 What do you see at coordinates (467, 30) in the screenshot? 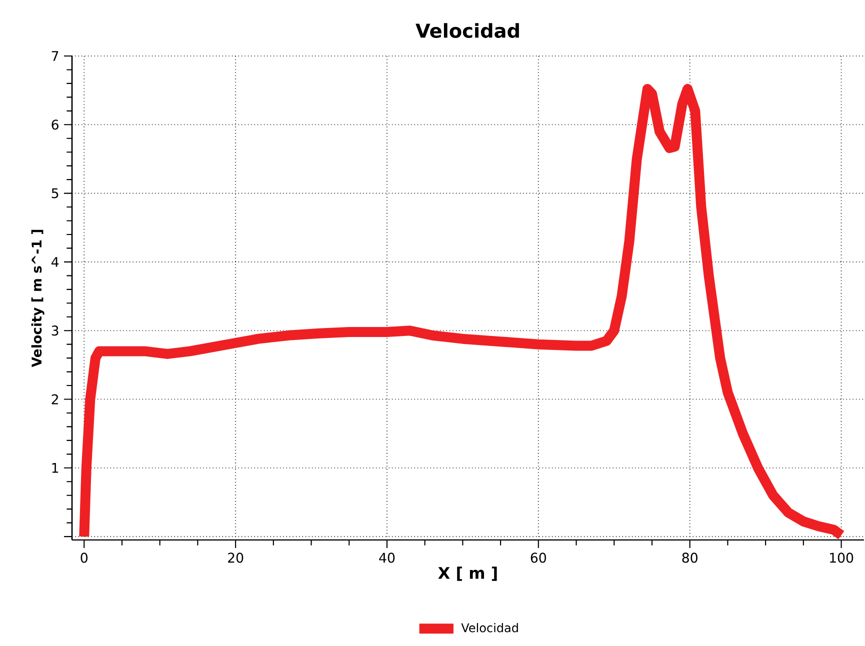
I see `chart-title: Velocidad` at bounding box center [467, 30].